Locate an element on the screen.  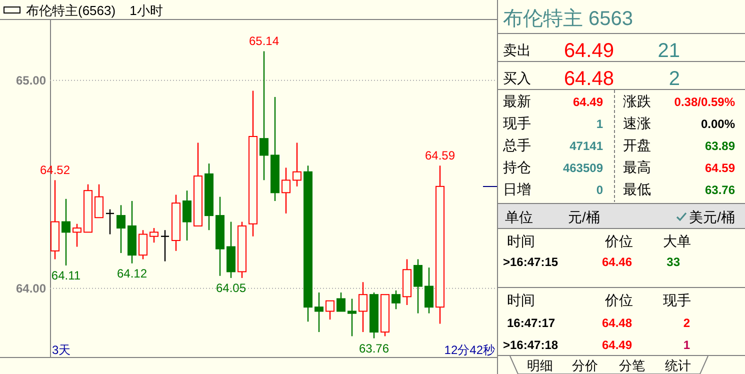
text: 分笔 is located at coordinates (632, 365).